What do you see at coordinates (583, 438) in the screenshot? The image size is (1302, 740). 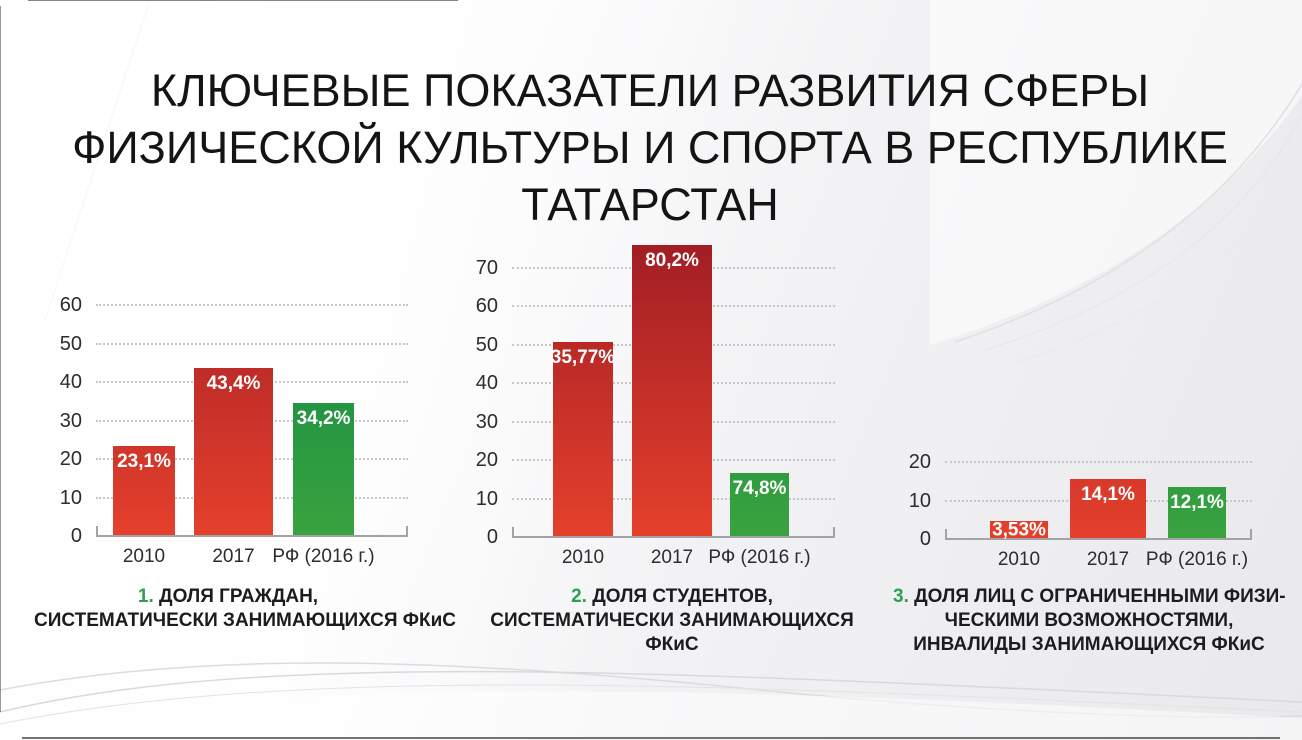 I see `bar-2010: 35,77%` at bounding box center [583, 438].